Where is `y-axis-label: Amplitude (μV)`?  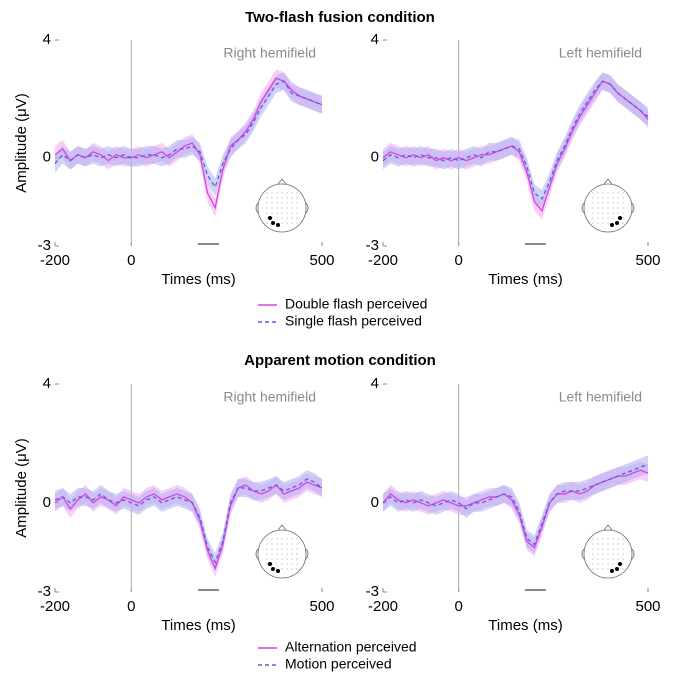 y-axis-label: Amplitude (μV) is located at coordinates (21, 143).